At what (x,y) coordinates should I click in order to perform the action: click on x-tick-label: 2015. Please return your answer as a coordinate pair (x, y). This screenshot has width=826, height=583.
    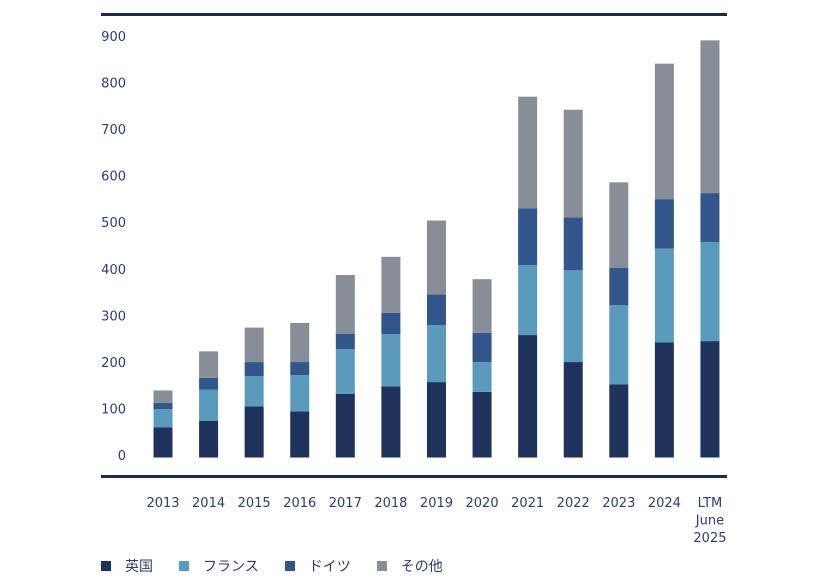
    Looking at the image, I should click on (254, 503).